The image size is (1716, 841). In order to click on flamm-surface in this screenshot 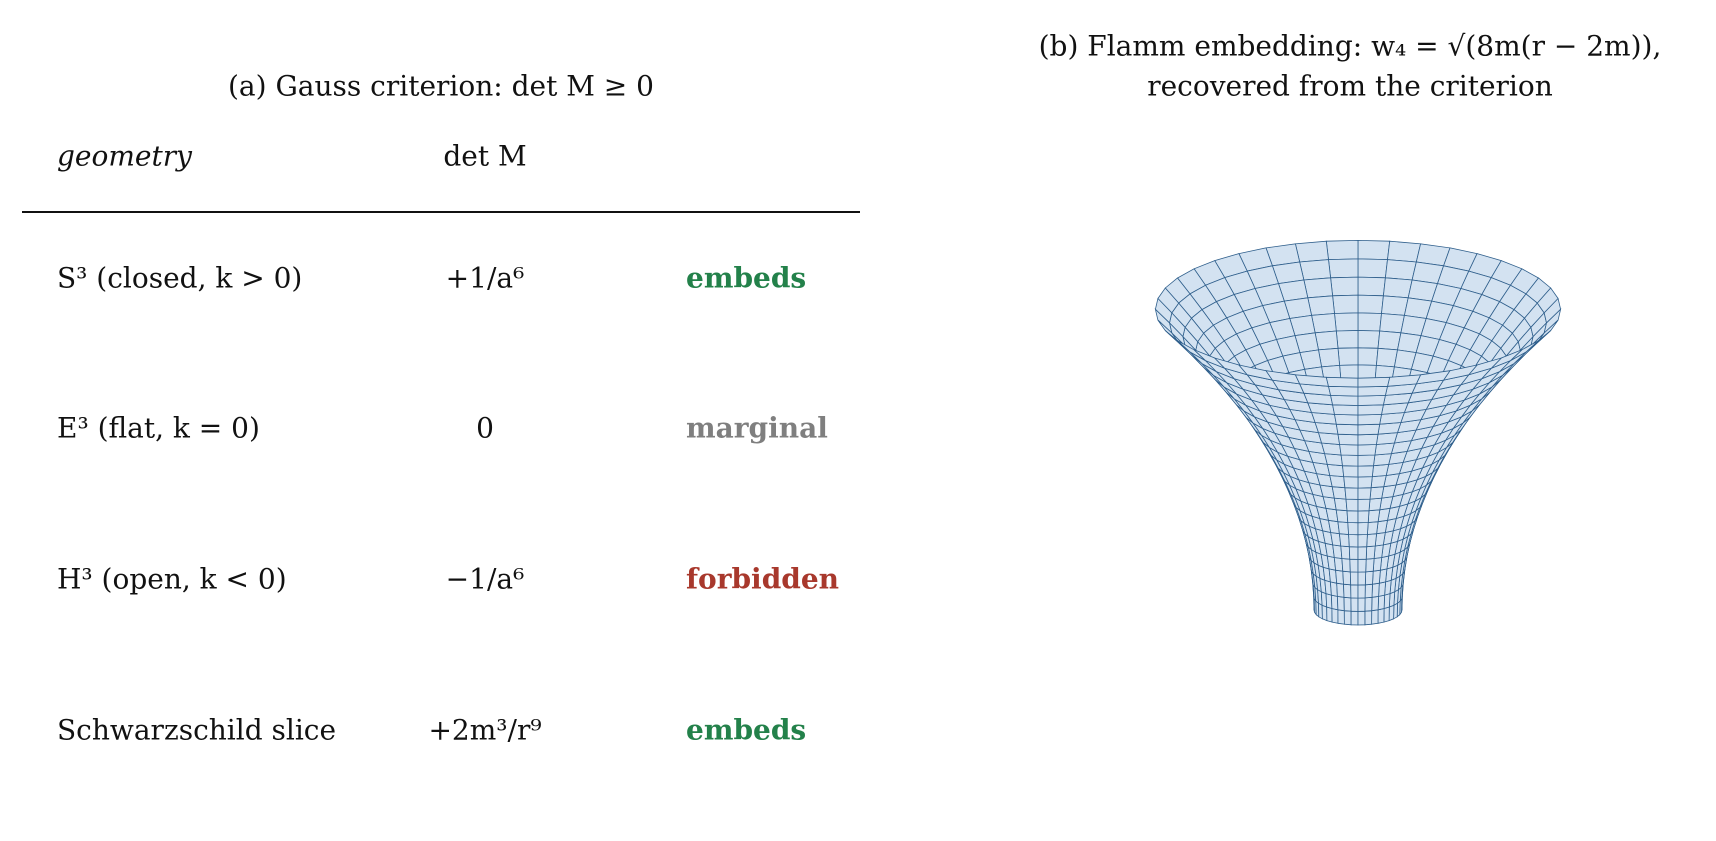, I will do `click(1358, 432)`.